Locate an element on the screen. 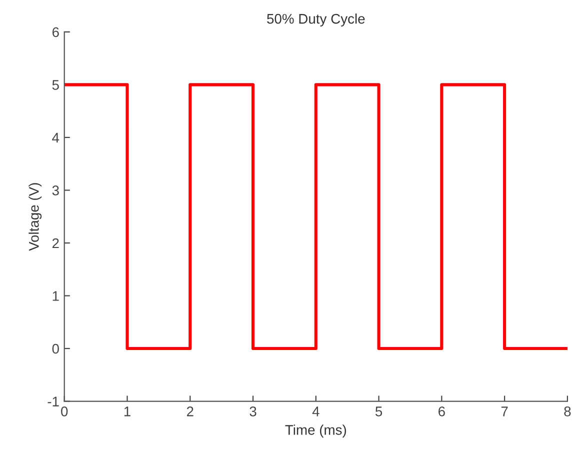  x-tick-label: 7 is located at coordinates (504, 411).